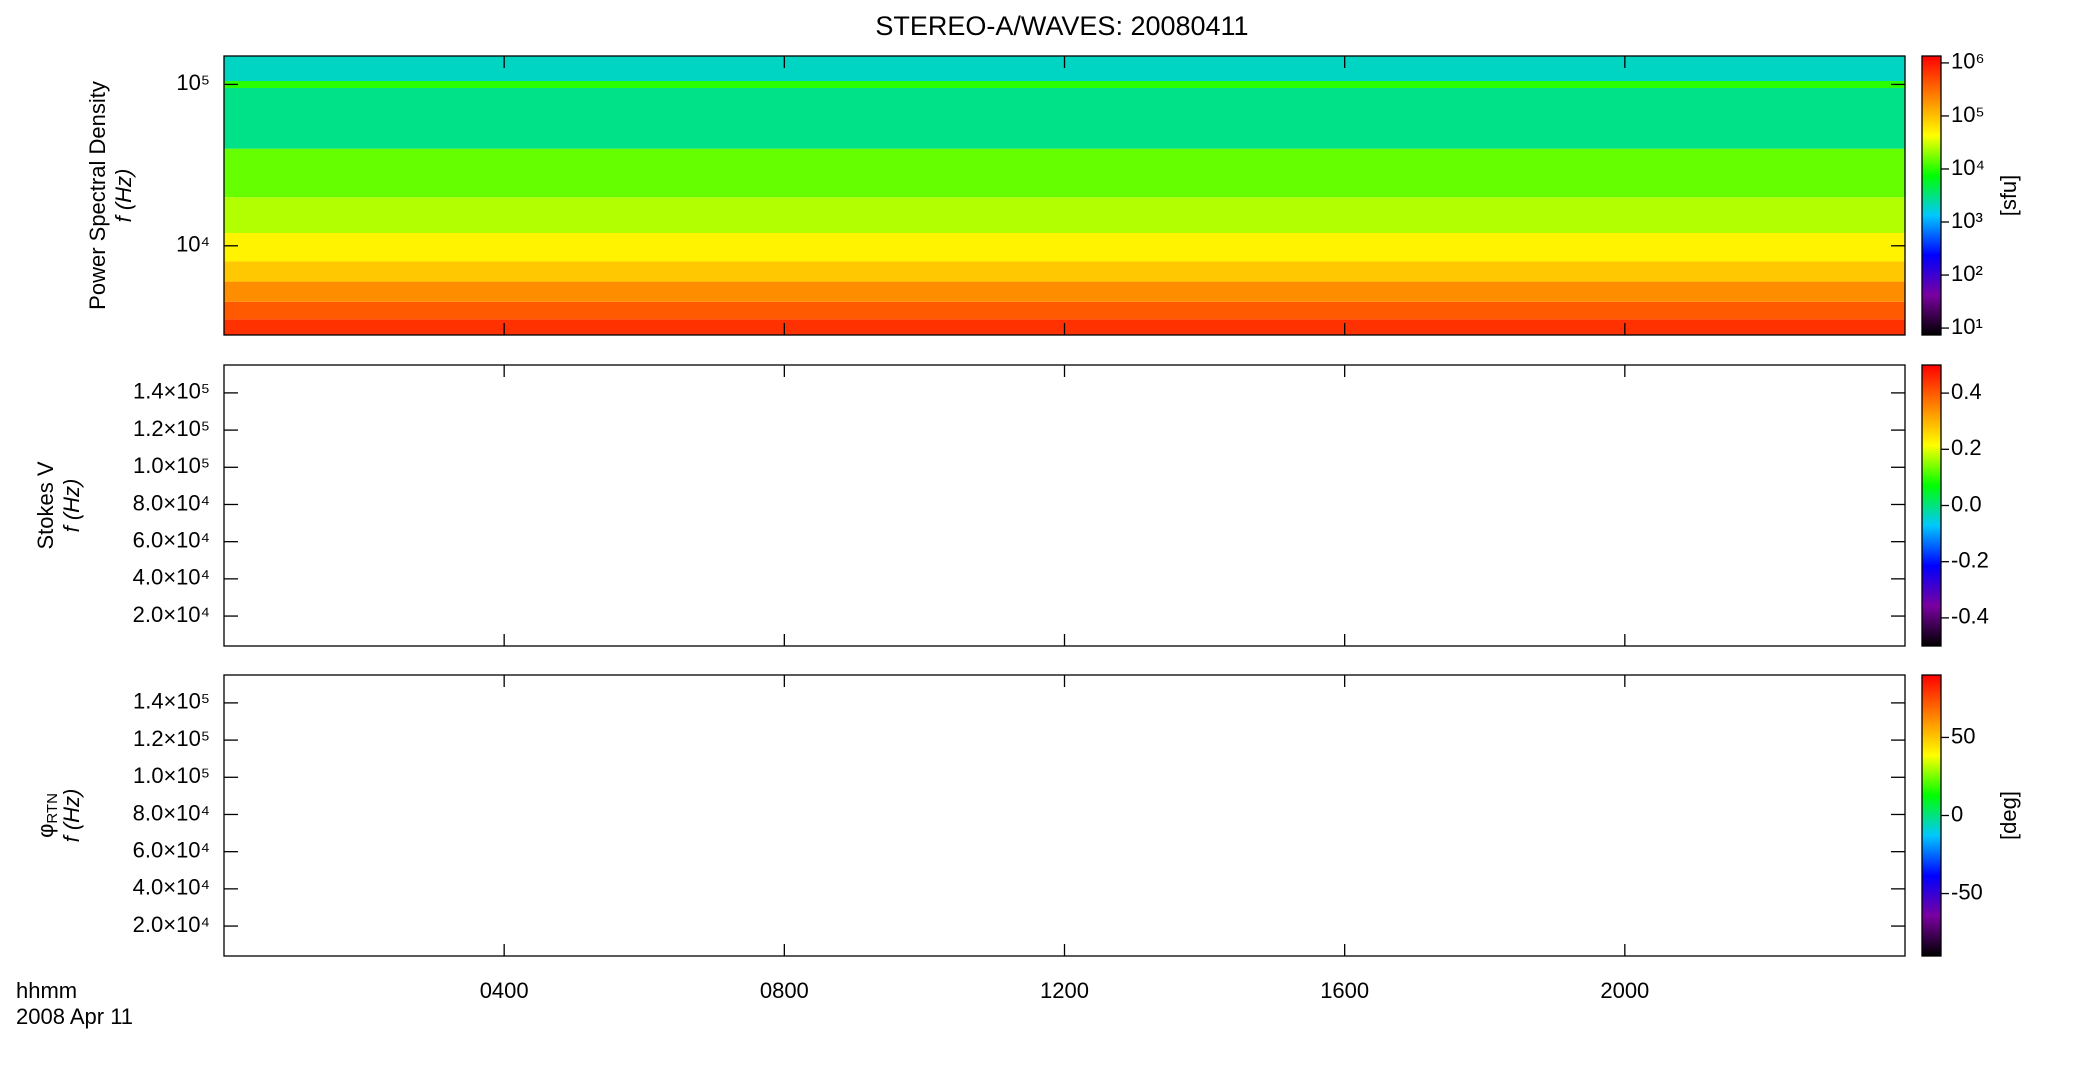  What do you see at coordinates (1967, 220) in the screenshot?
I see `colorbar-tick-label: 10³` at bounding box center [1967, 220].